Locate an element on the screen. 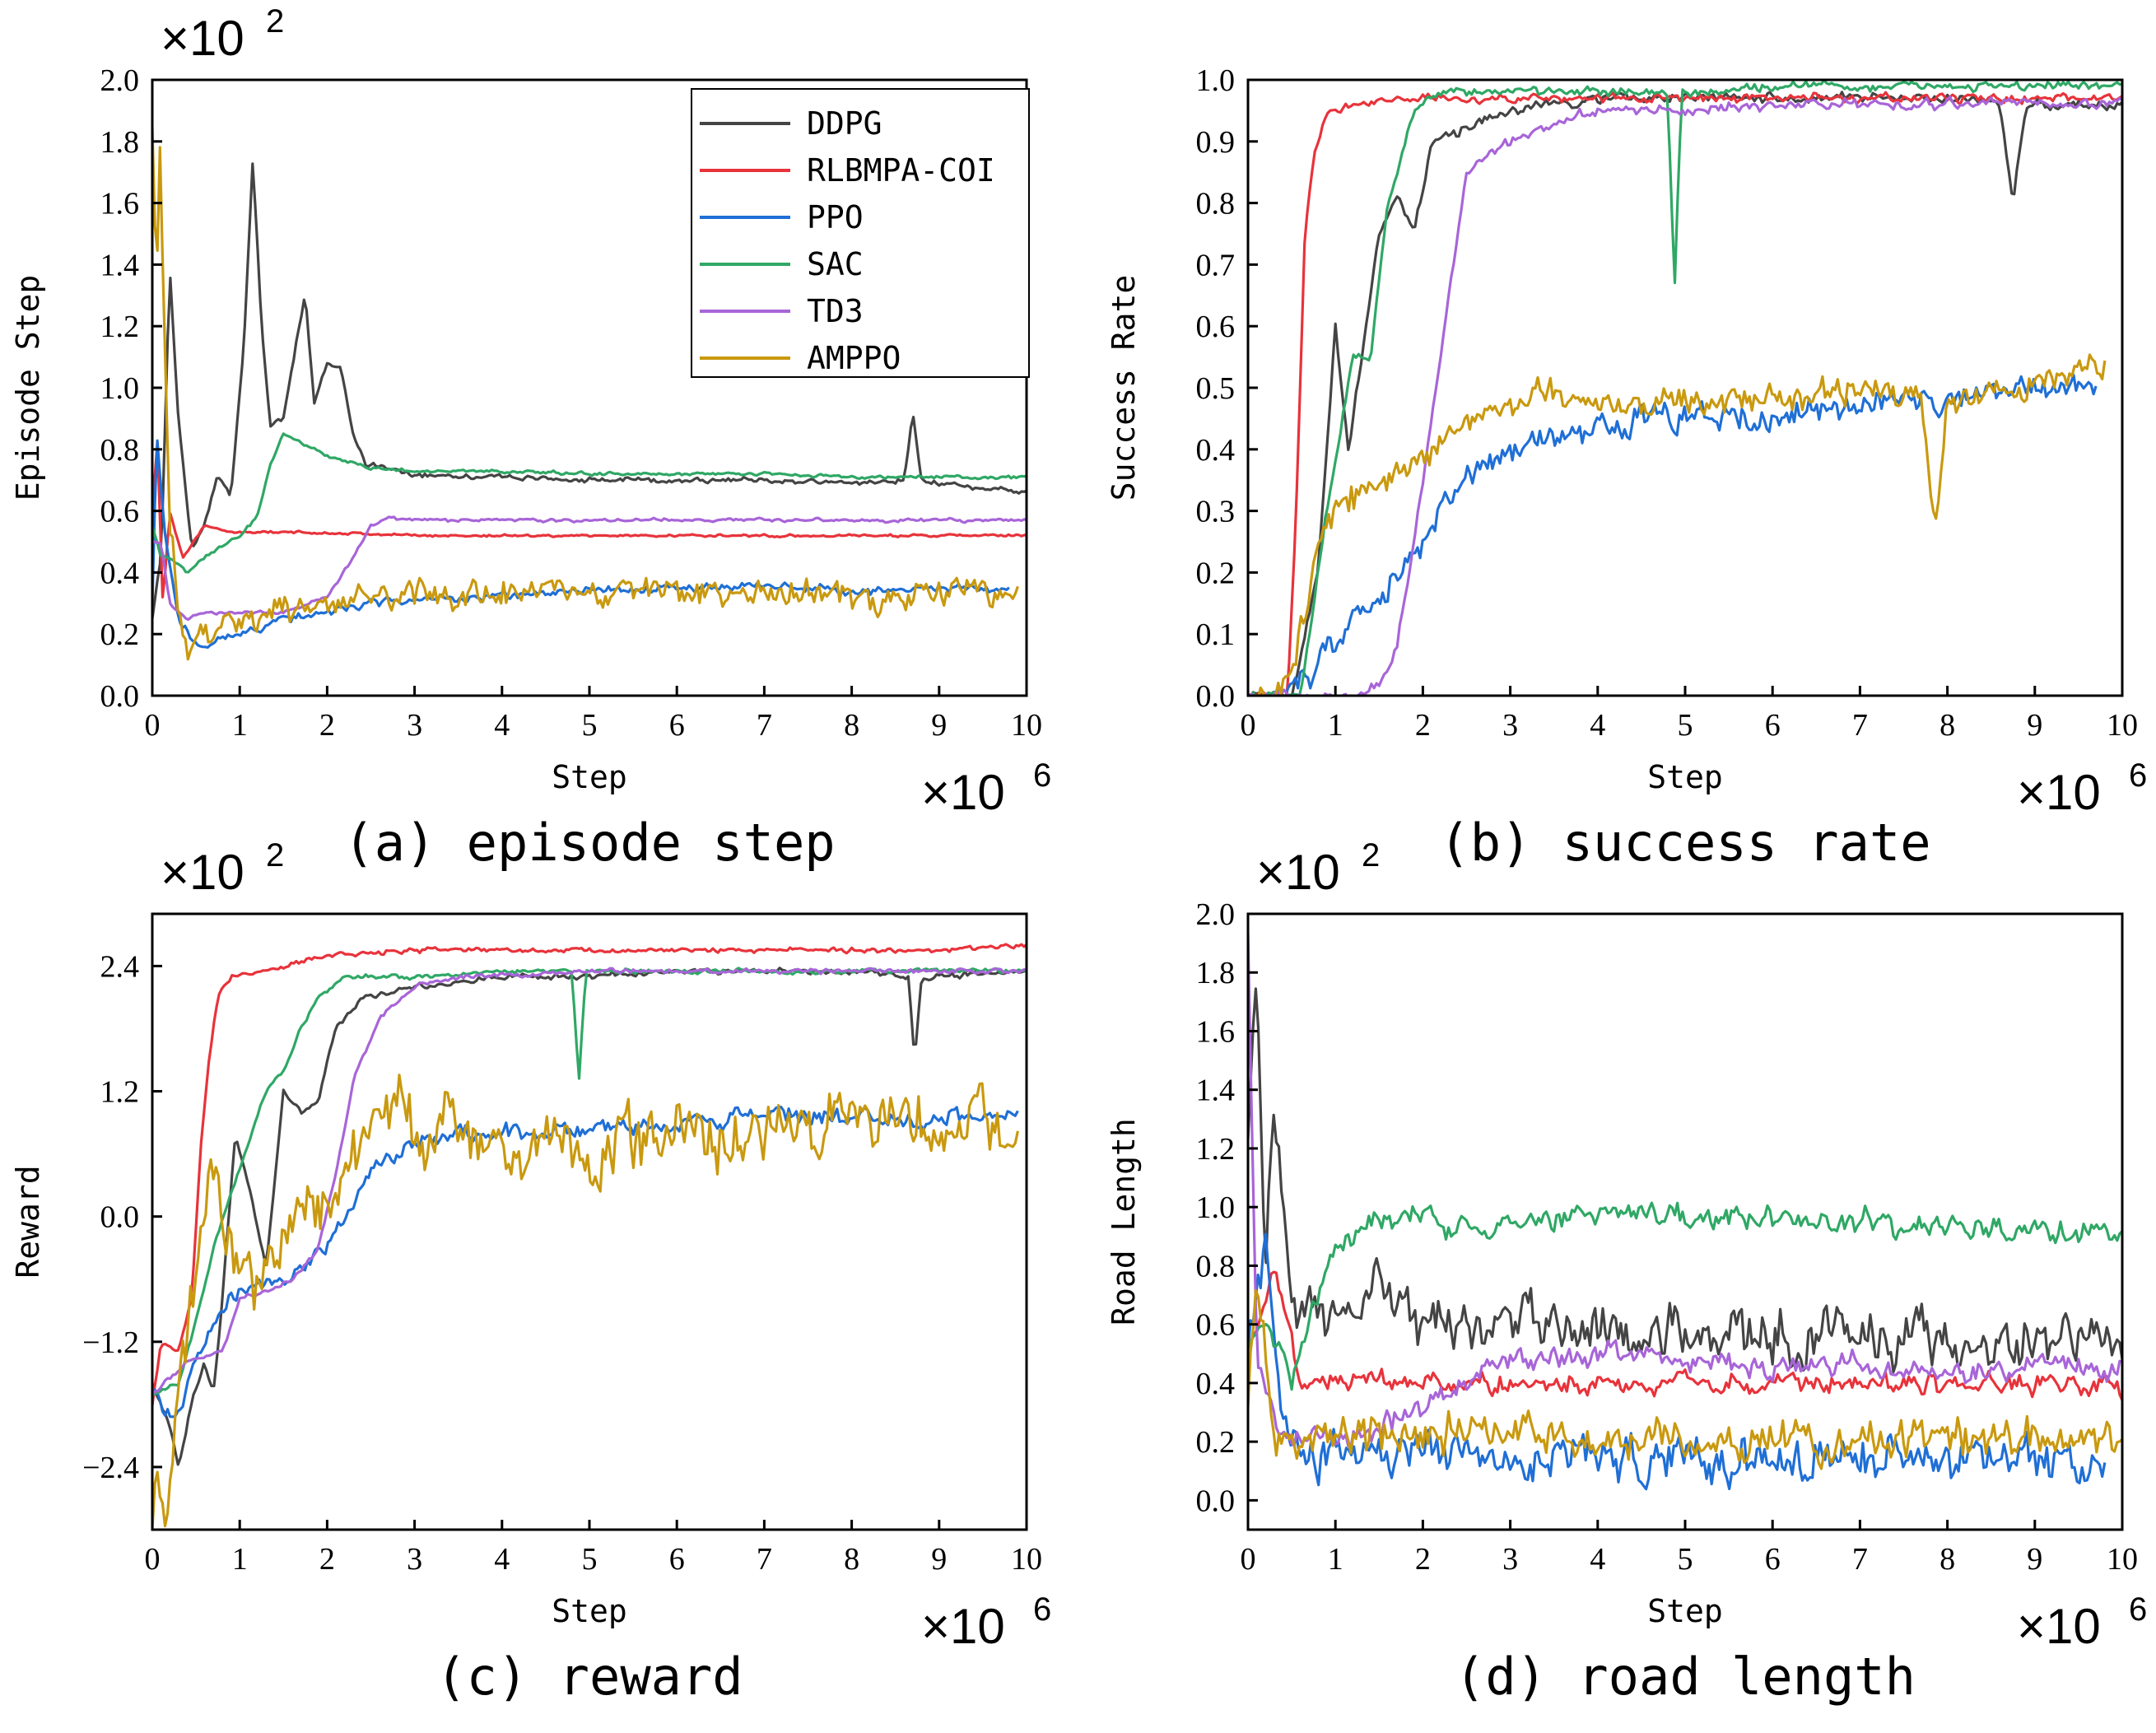  y-tick-label: 1.8 is located at coordinates (120, 142).